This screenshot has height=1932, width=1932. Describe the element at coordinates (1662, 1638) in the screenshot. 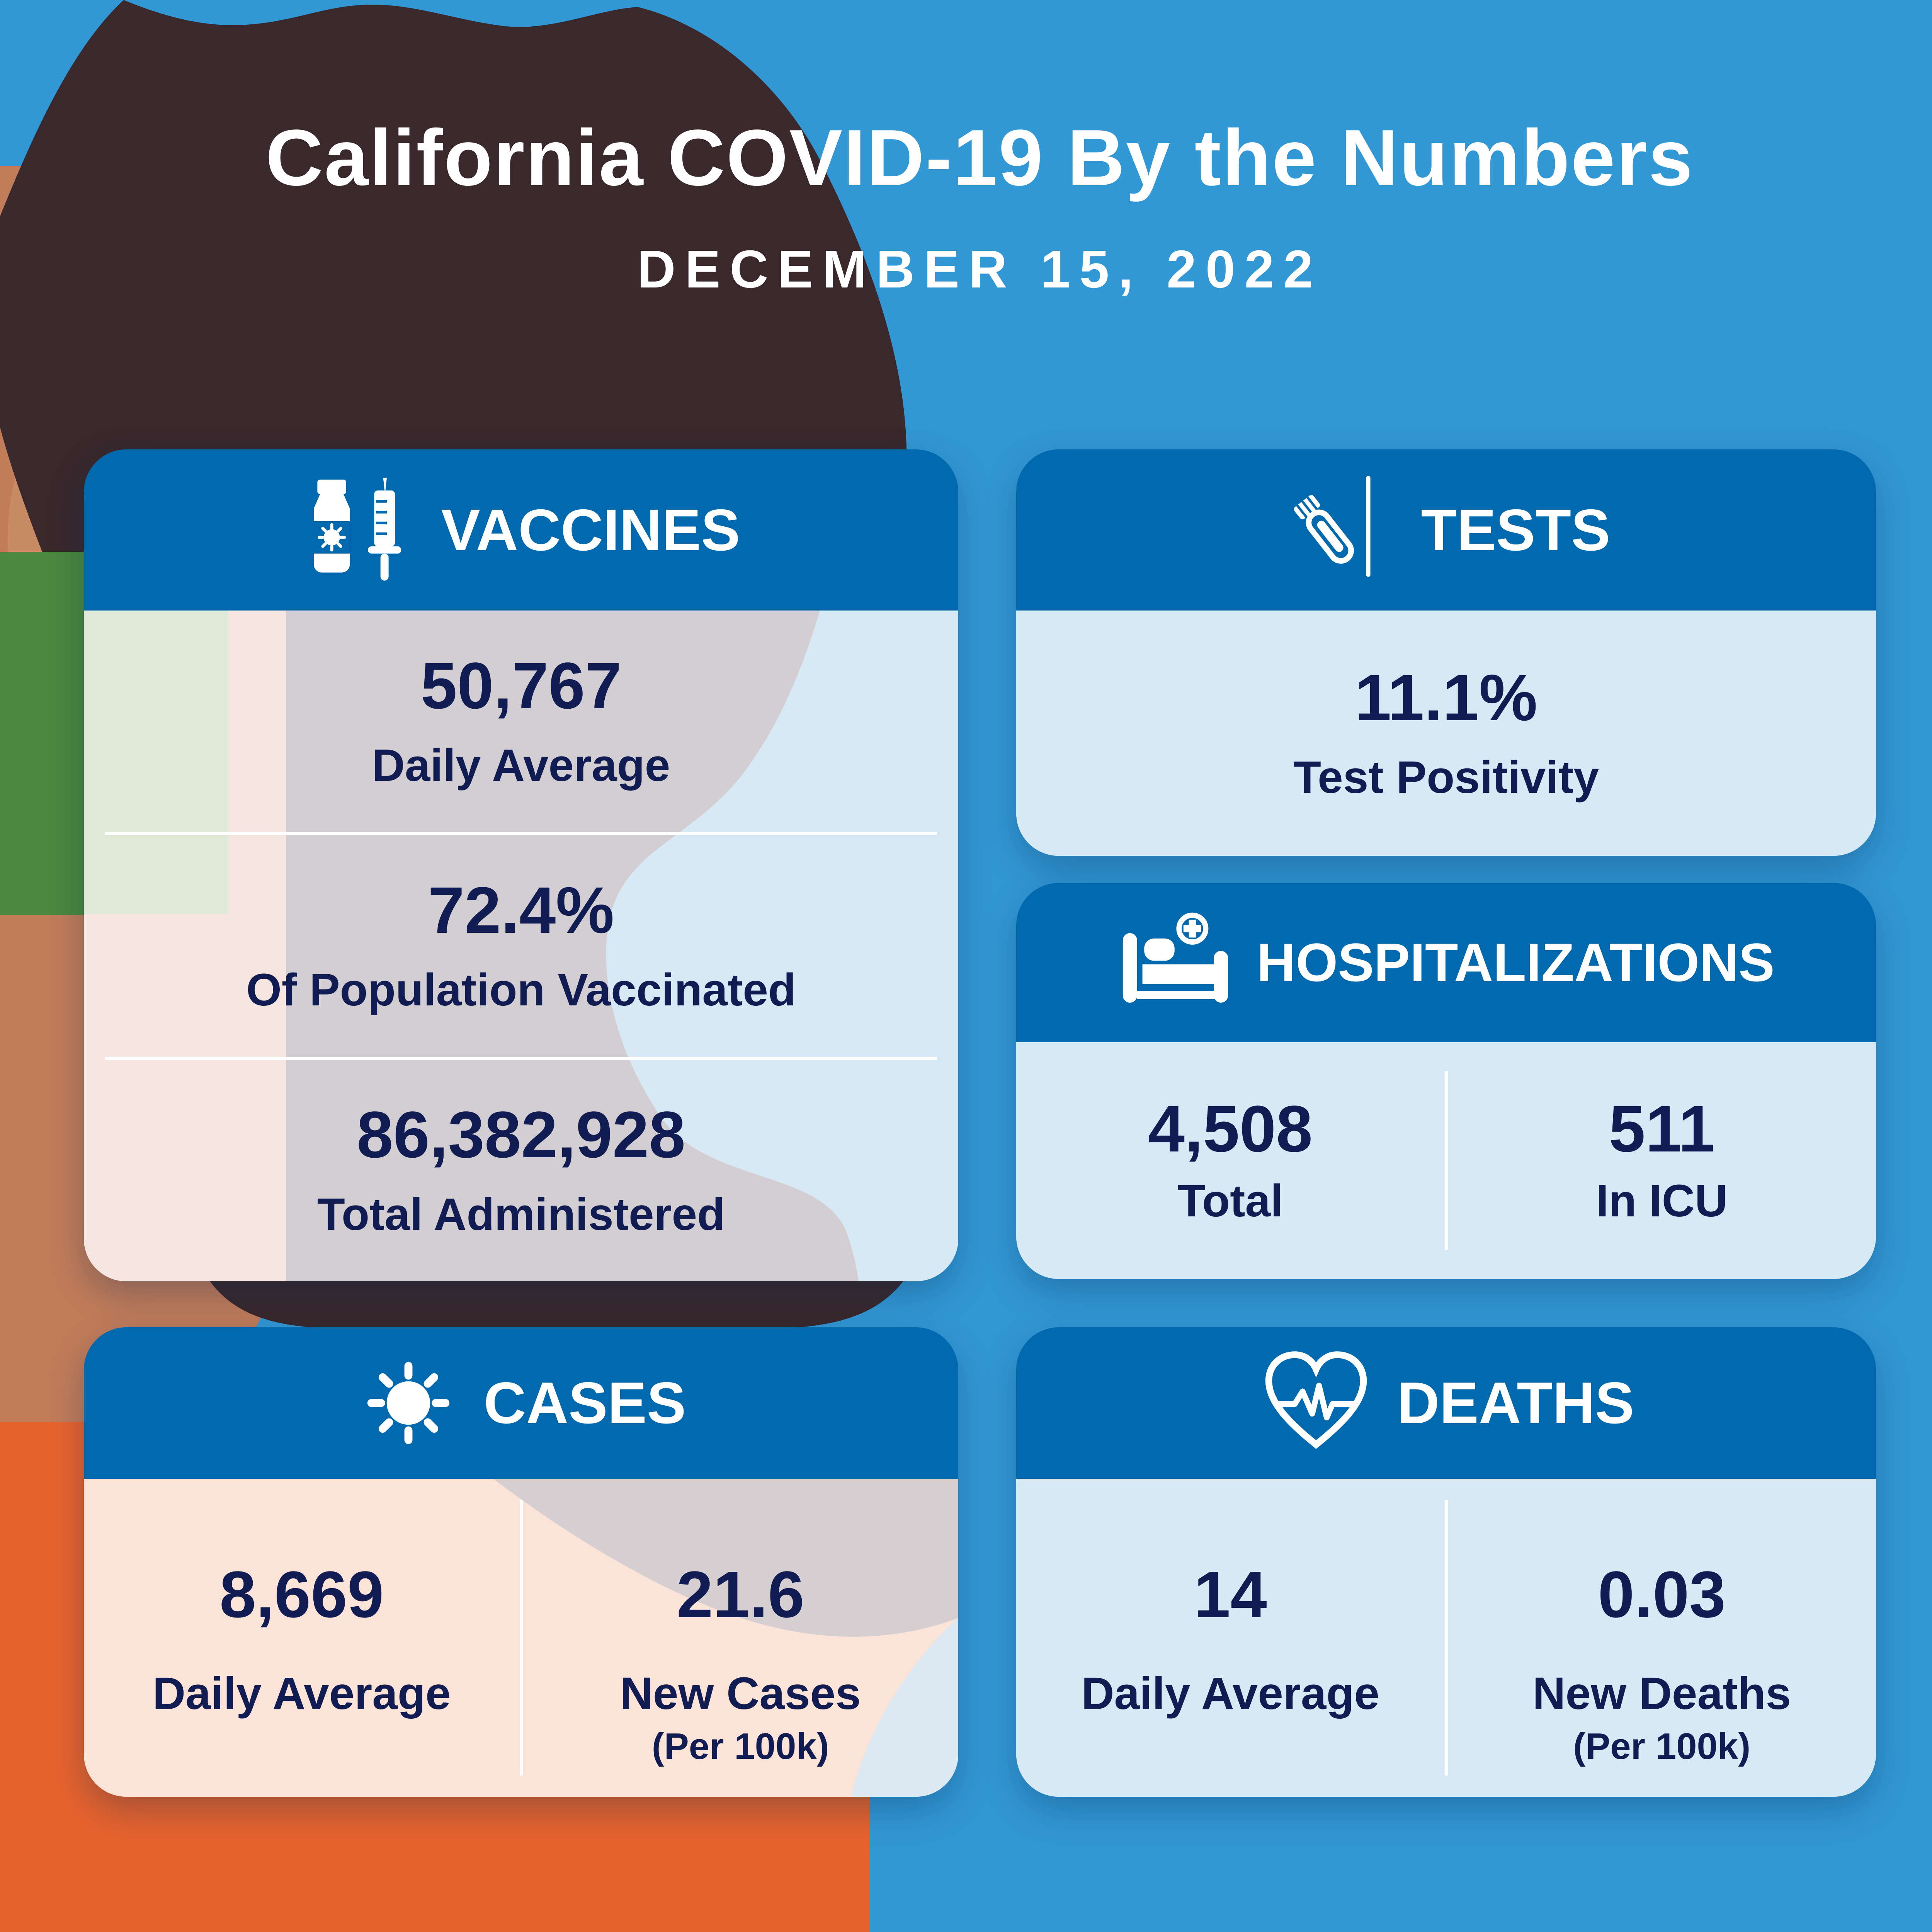

I see `deaths-new-deaths-stat: 0.03 New Deaths (Per 100k)` at that location.